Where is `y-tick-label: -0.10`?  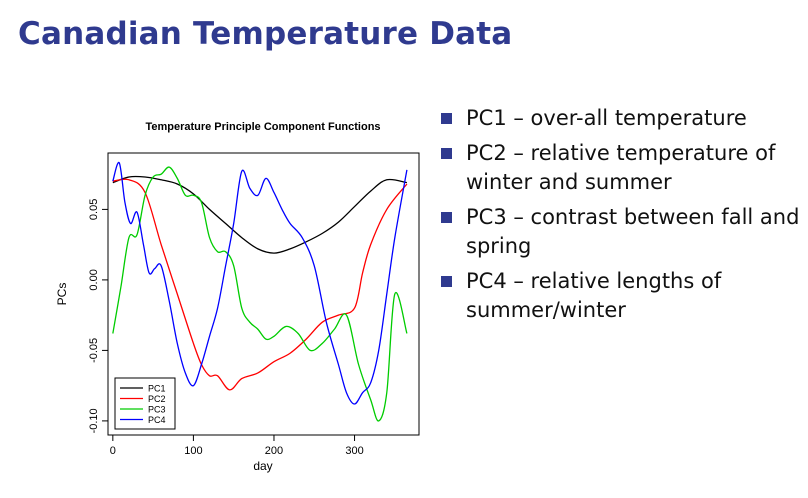 y-tick-label: -0.10 is located at coordinates (94, 420).